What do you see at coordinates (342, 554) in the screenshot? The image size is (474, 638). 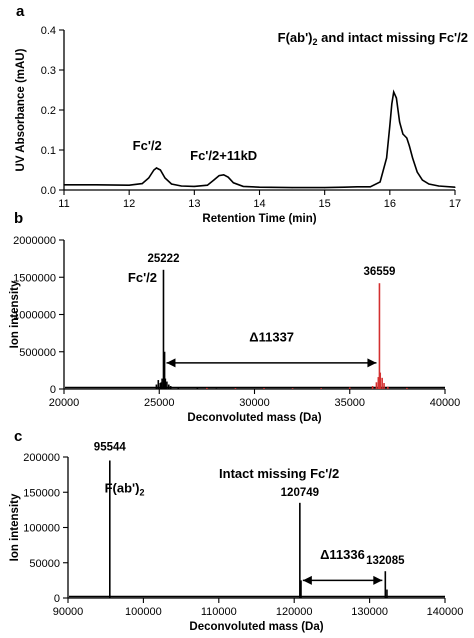 I see `panel-c-annotation: Δ11336` at bounding box center [342, 554].